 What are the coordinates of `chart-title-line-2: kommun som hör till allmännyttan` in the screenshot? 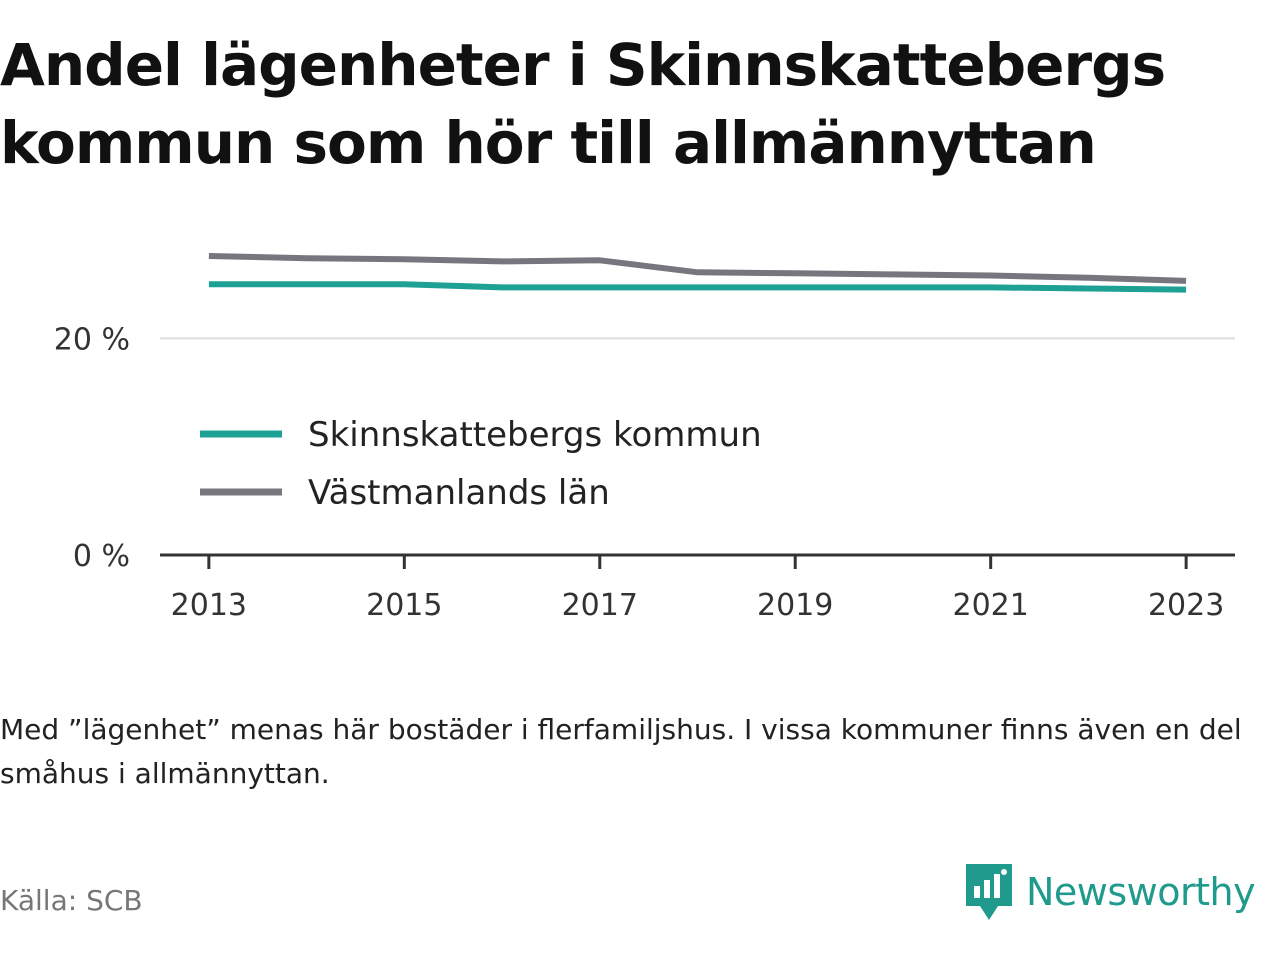 It's located at (548, 143).